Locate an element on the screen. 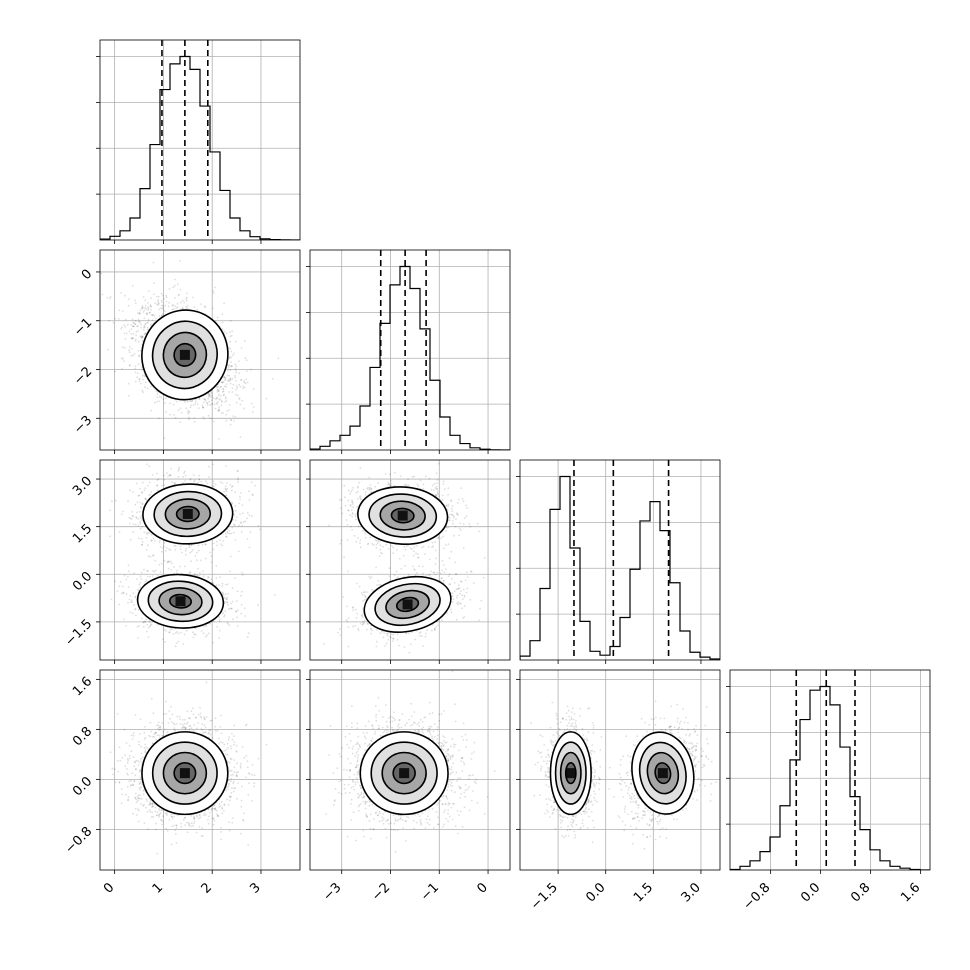 The height and width of the screenshot is (970, 970). contour-line is located at coordinates (180, 601).